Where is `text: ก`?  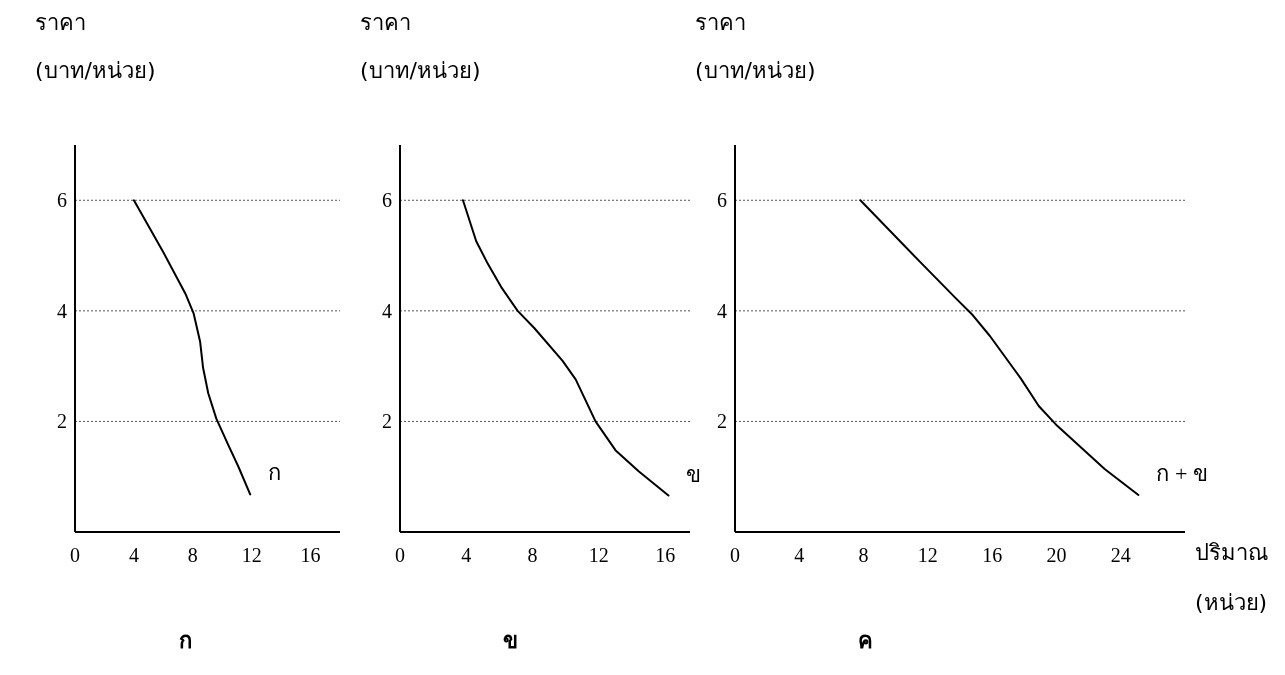
text: ก is located at coordinates (185, 640).